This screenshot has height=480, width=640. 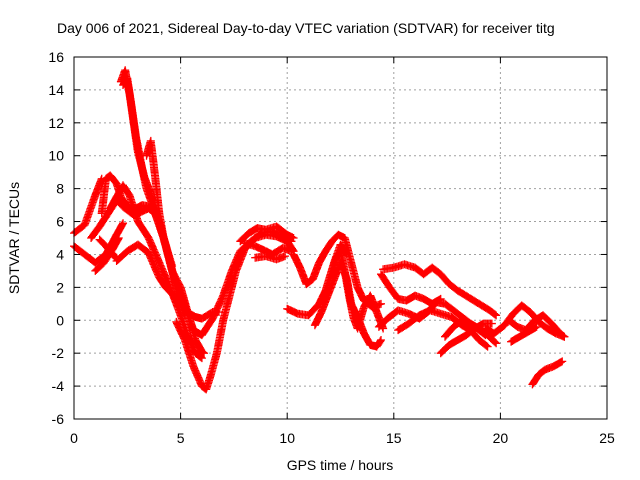 What do you see at coordinates (56, 90) in the screenshot?
I see `y-tick-label: 14` at bounding box center [56, 90].